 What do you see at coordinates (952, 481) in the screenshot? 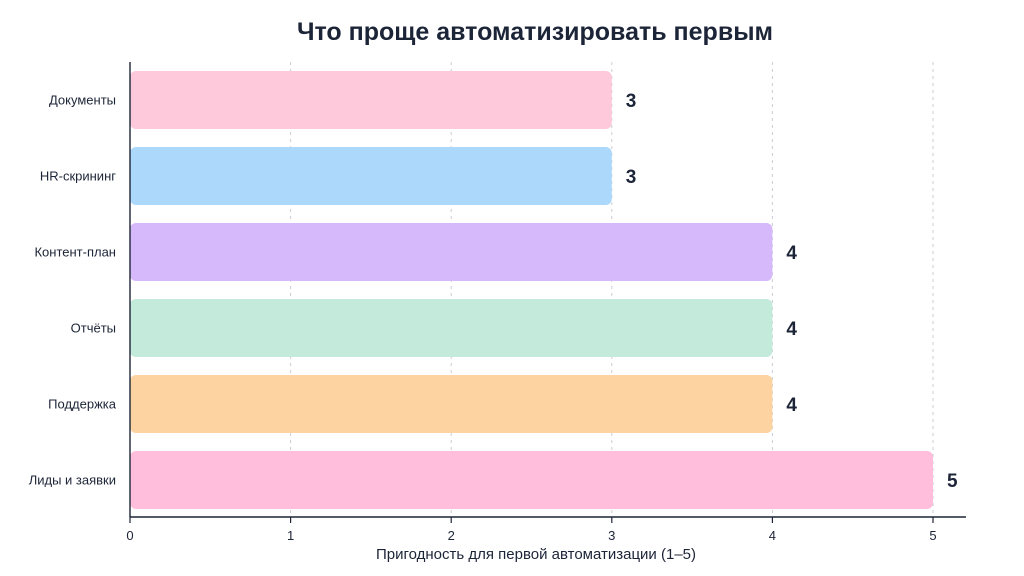
I see `value-label: 5` at bounding box center [952, 481].